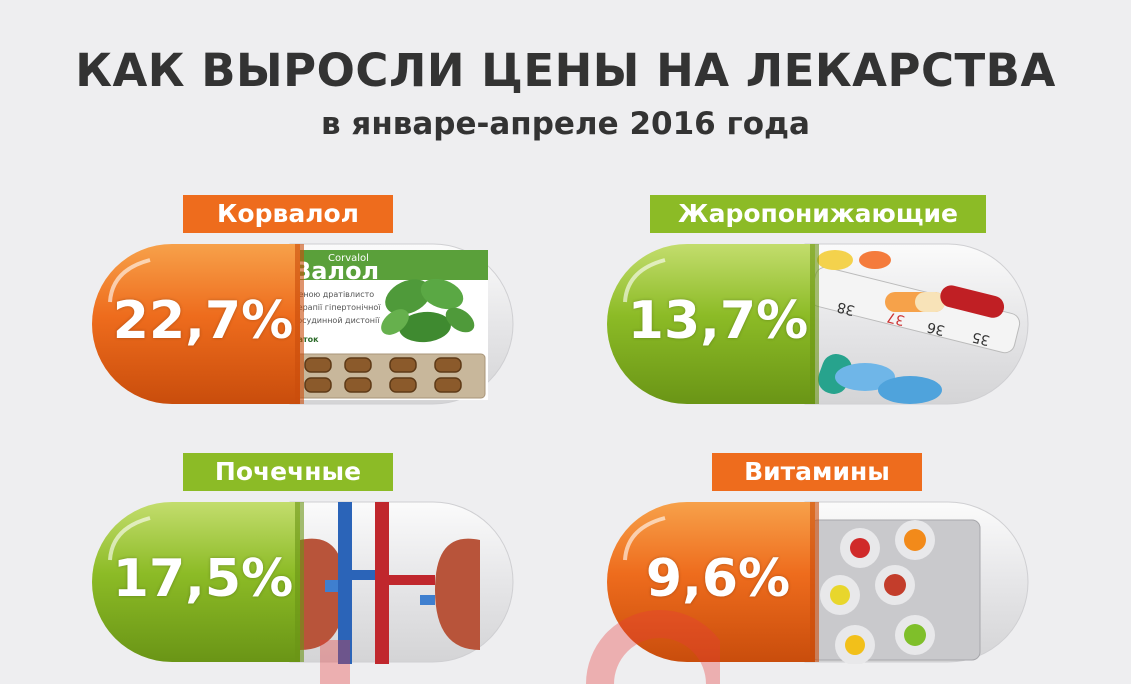 This screenshot has width=1131, height=684. What do you see at coordinates (390, 583) in the screenshot?
I see `kidneys-image` at bounding box center [390, 583].